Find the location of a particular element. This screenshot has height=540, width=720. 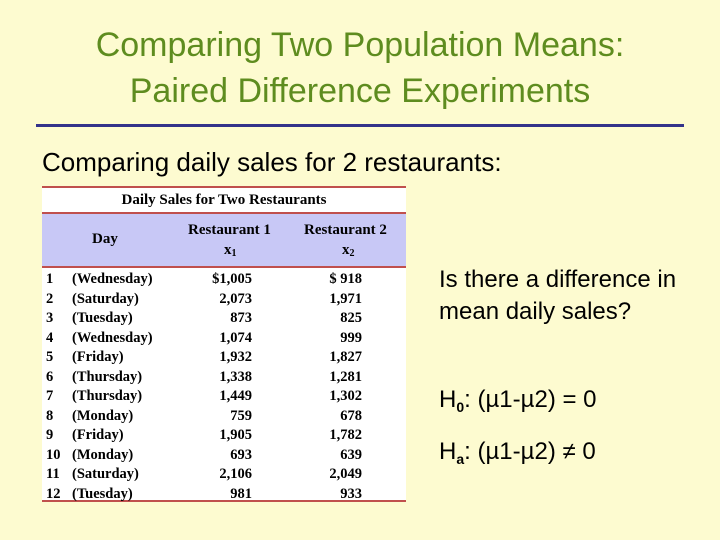

table-title: Daily Sales for Two Restaurants is located at coordinates (224, 201).